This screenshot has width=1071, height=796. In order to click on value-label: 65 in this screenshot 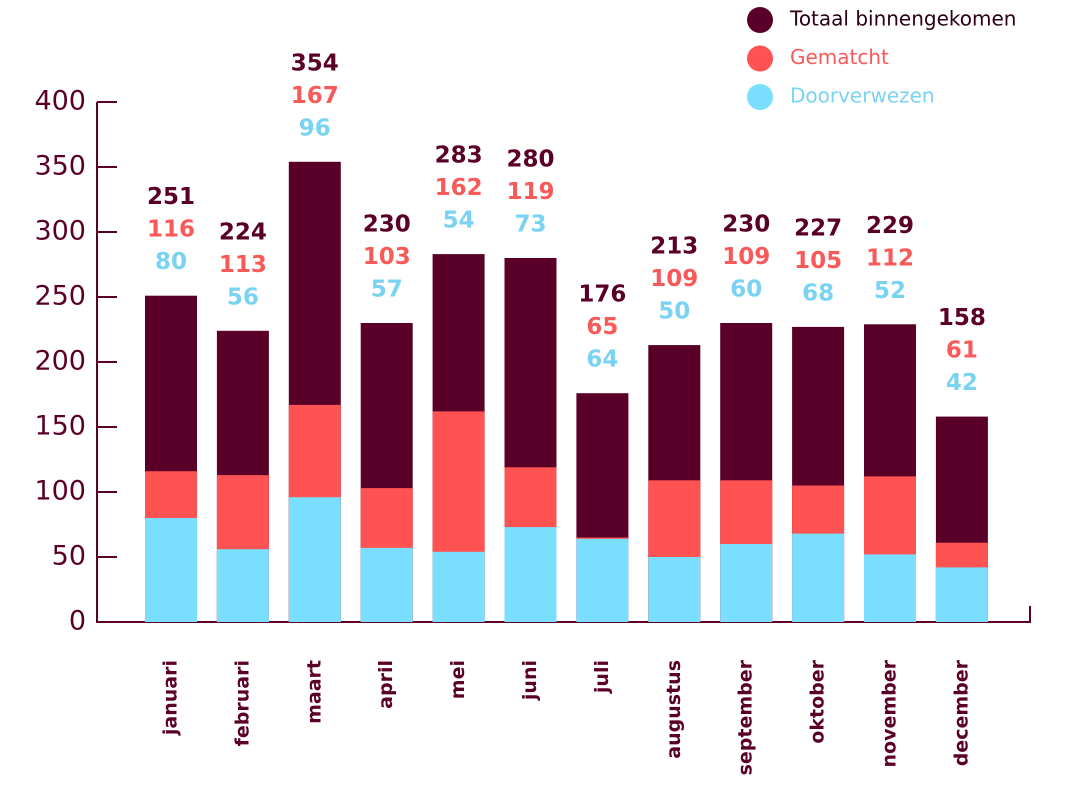, I will do `click(602, 327)`.